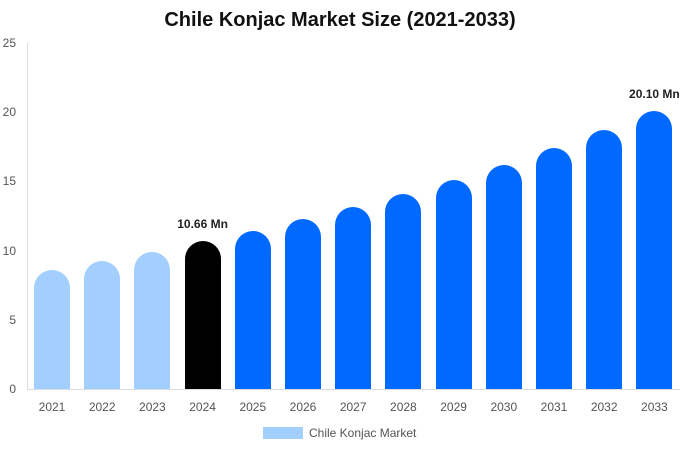 This screenshot has width=680, height=450. Describe the element at coordinates (12, 319) in the screenshot. I see `y-tick-label: 5` at that location.